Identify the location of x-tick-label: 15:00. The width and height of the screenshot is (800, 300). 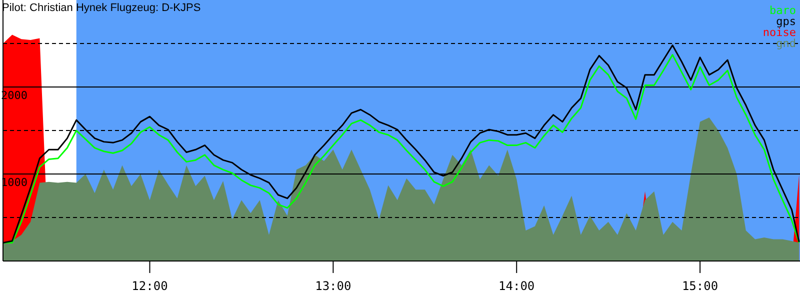
(700, 286).